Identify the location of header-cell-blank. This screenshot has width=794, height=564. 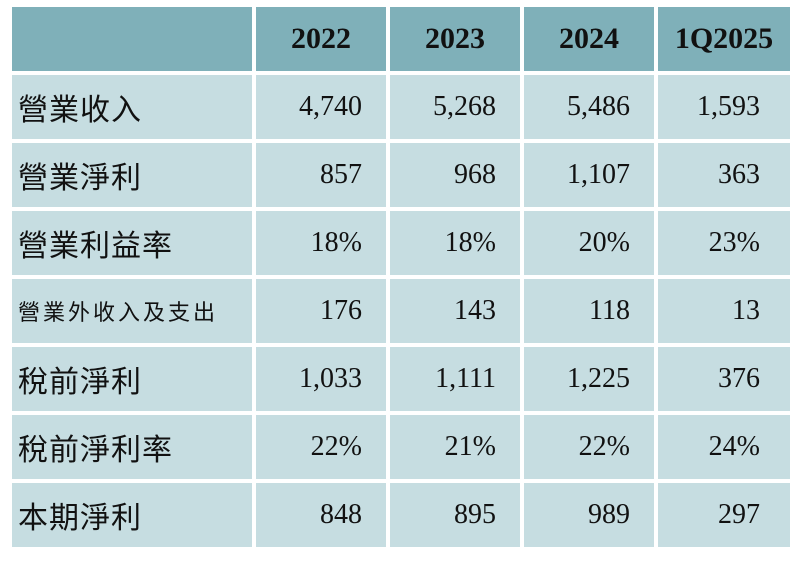
(132, 39).